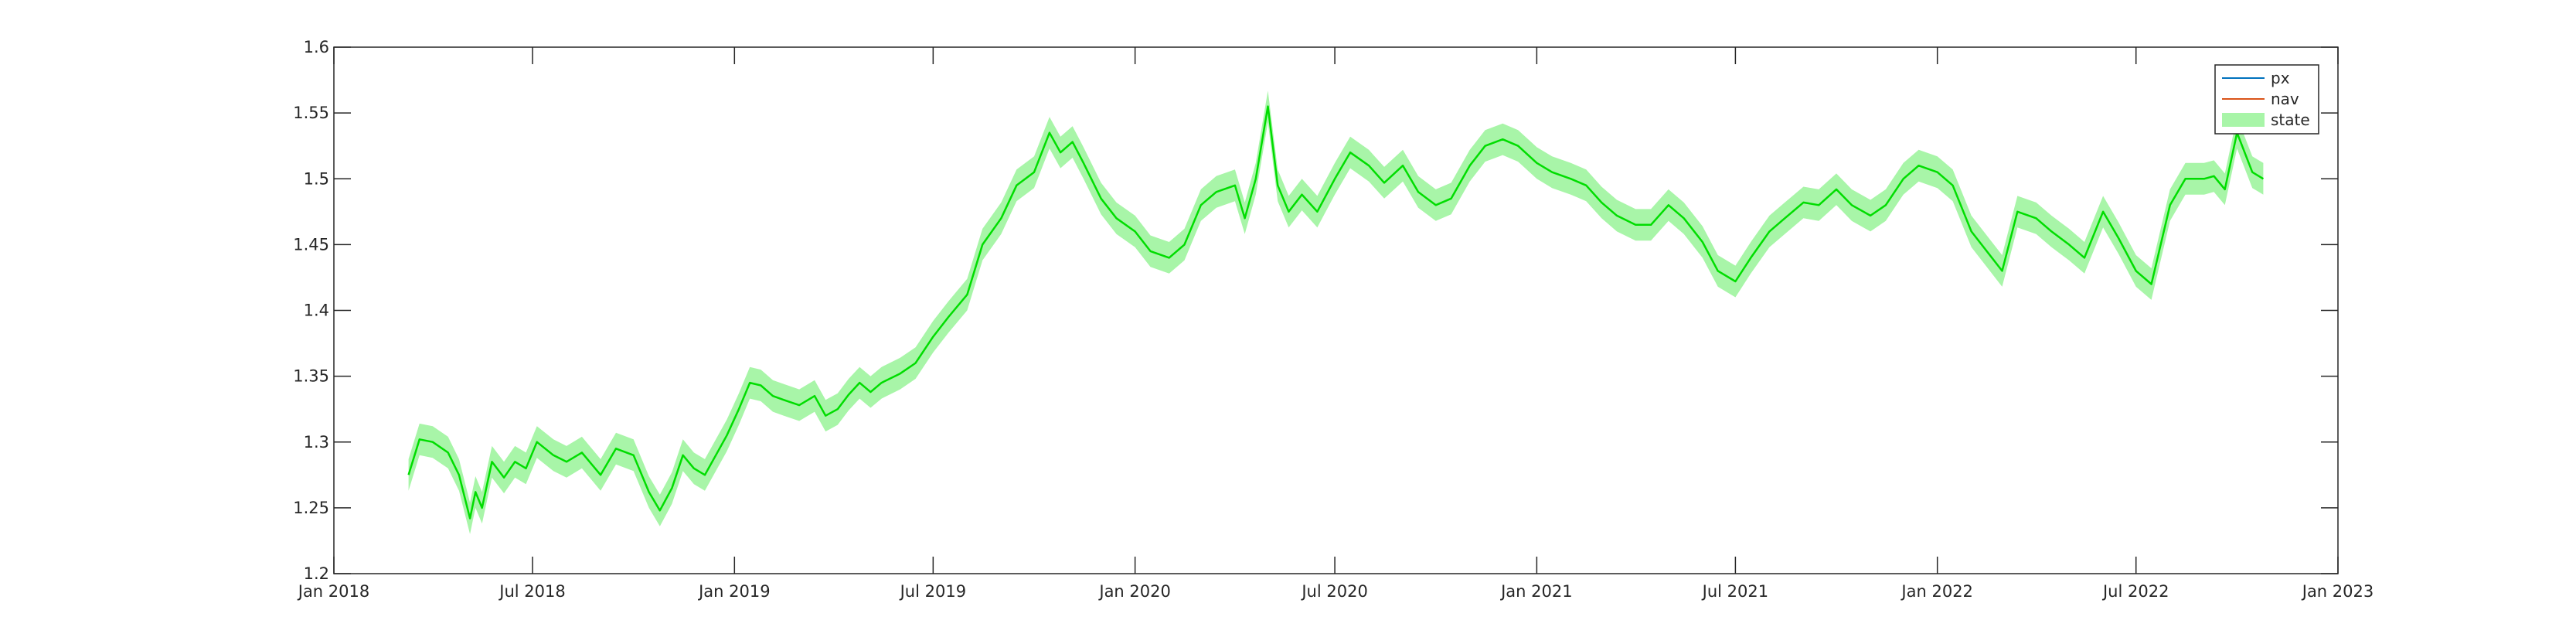  What do you see at coordinates (734, 591) in the screenshot?
I see `x-tick-label: Jan 2019` at bounding box center [734, 591].